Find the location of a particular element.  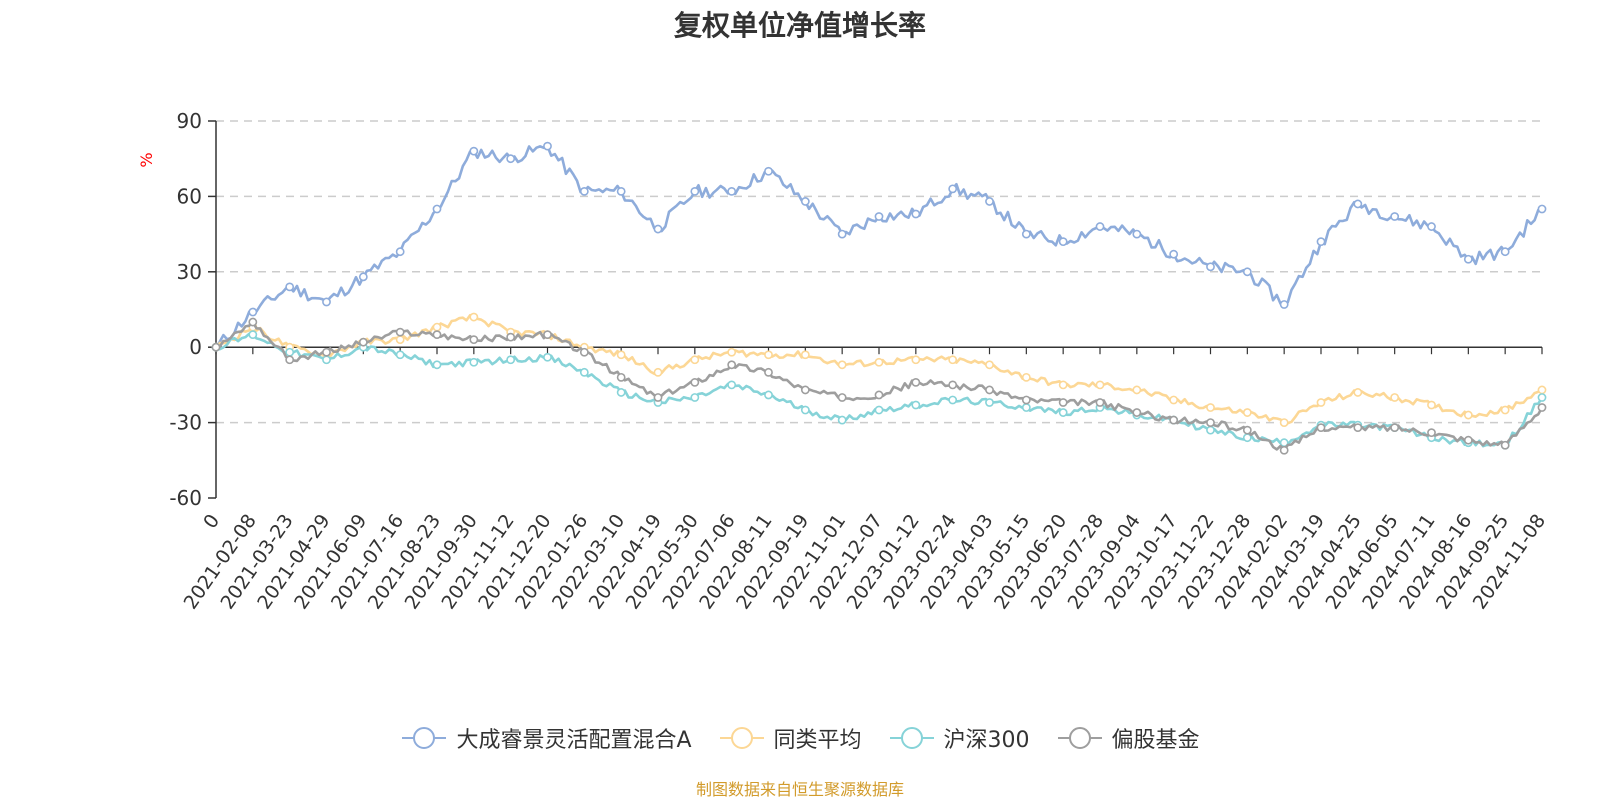

source-note: 制图数据来自恒生聚源数据库 is located at coordinates (799, 789).